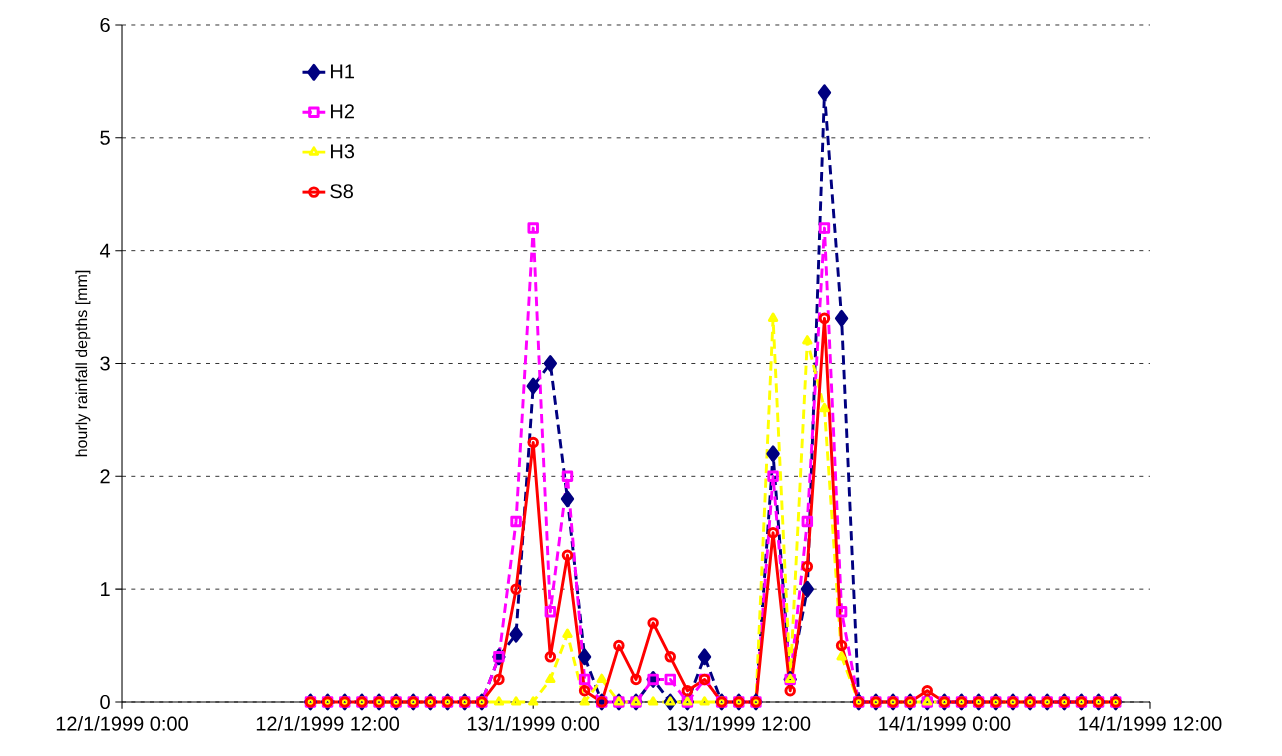 This screenshot has width=1282, height=756. Describe the element at coordinates (105, 476) in the screenshot. I see `y-tick-label: 2` at that location.